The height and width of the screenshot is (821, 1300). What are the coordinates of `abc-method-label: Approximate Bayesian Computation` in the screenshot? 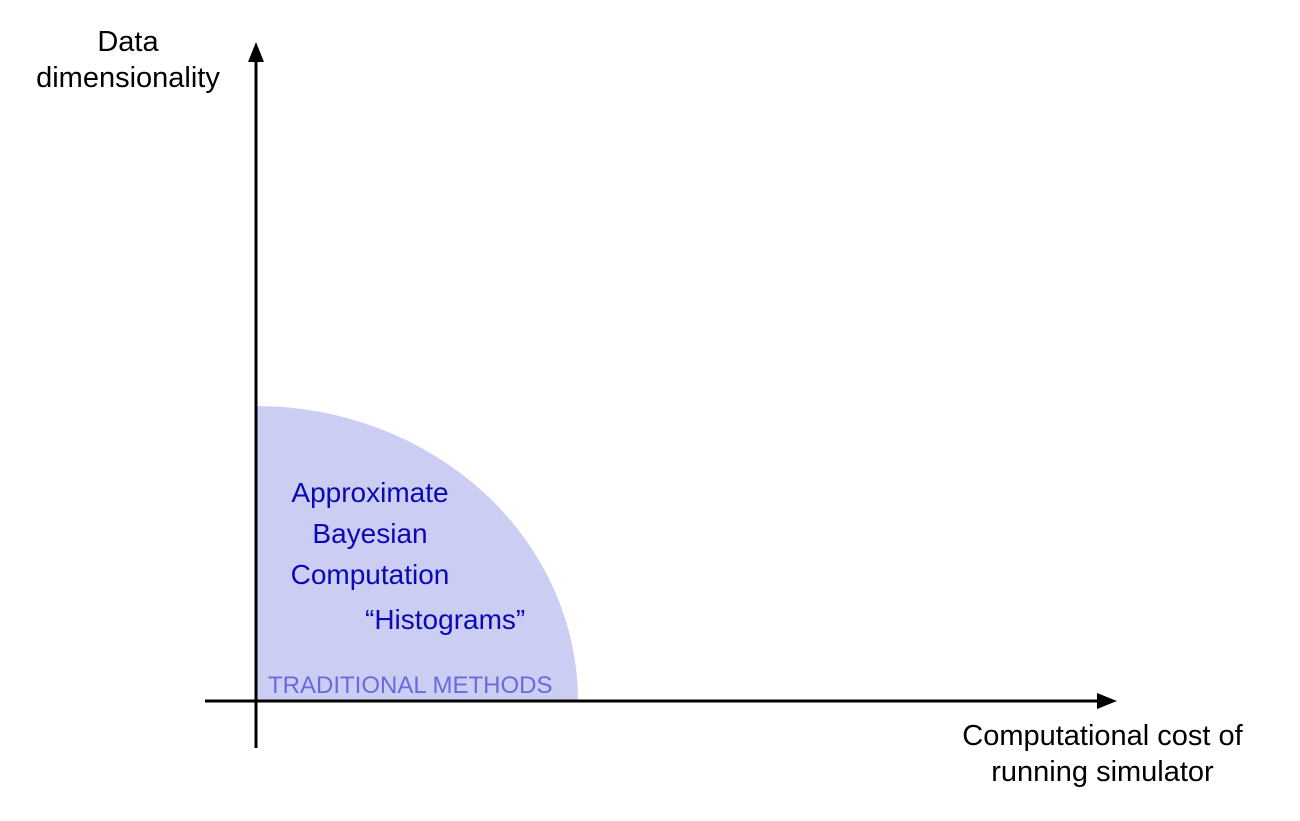 It's located at (370, 533).